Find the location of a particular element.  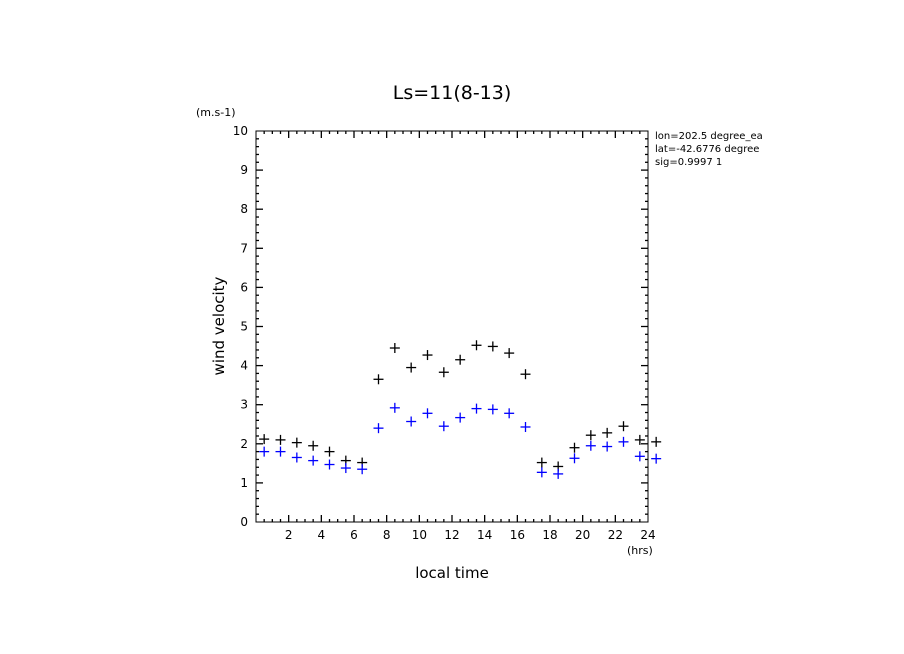

x-tick-label: 12 is located at coordinates (451, 535).